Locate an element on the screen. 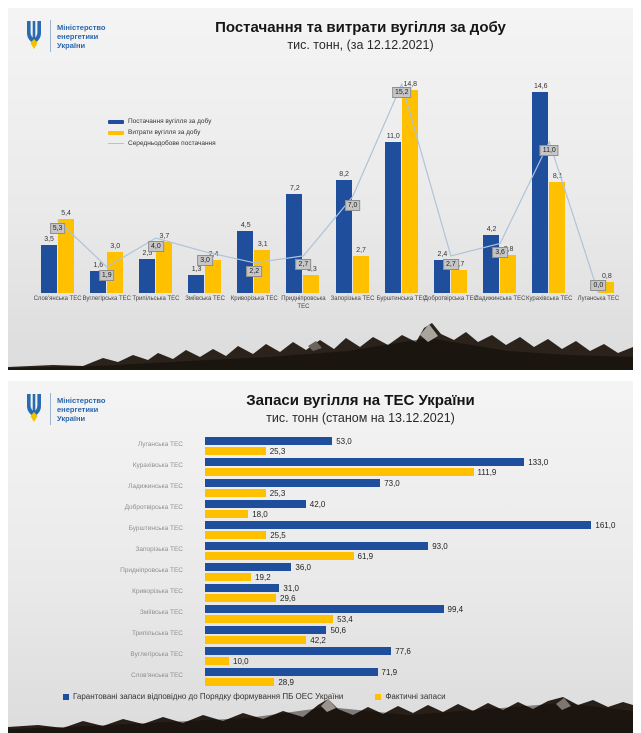 This screenshot has width=641, height=733. legend-item-expense: Витрати вугілля за добу is located at coordinates (162, 132).